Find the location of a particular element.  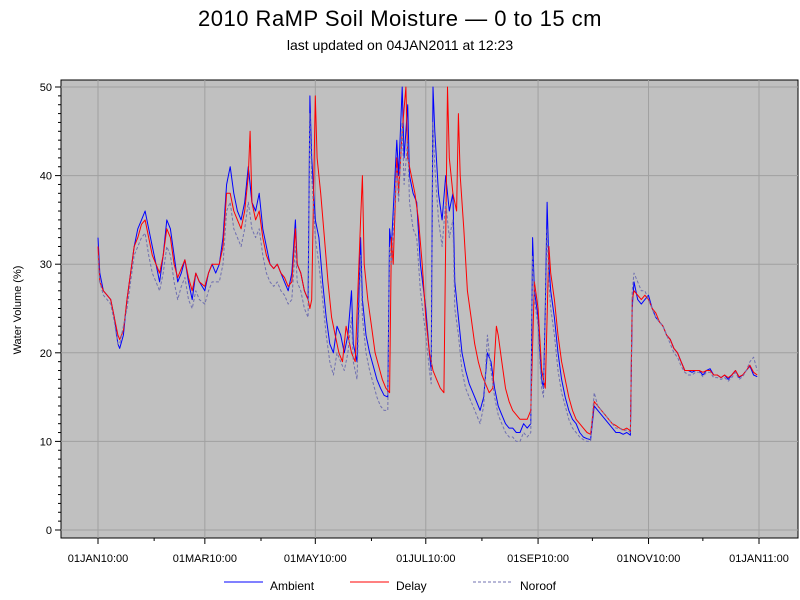

y-tick-label: 40 is located at coordinates (46, 177).